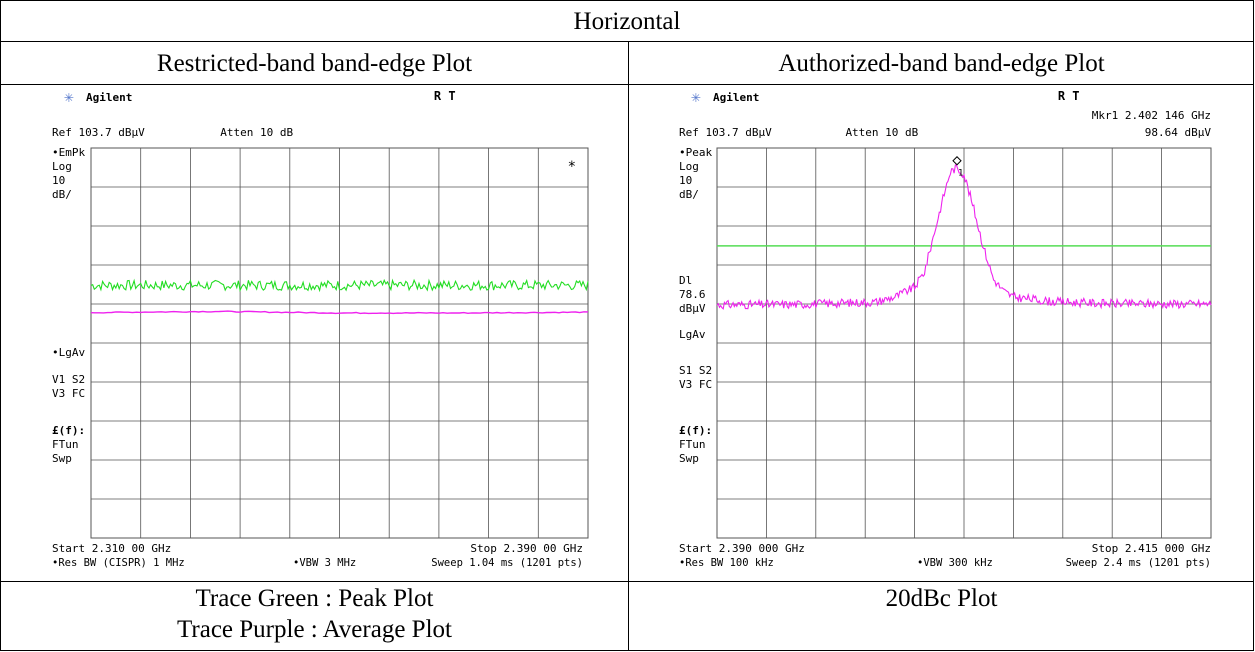 The image size is (1255, 652). Describe the element at coordinates (692, 334) in the screenshot. I see `side-label: LgAv` at that location.